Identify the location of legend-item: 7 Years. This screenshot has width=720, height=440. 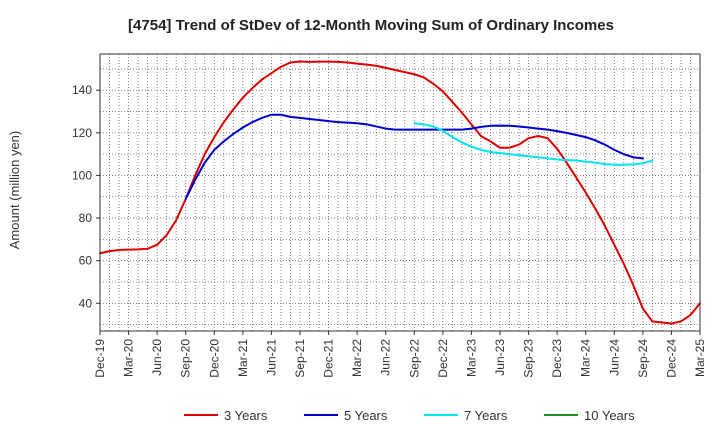
(466, 415).